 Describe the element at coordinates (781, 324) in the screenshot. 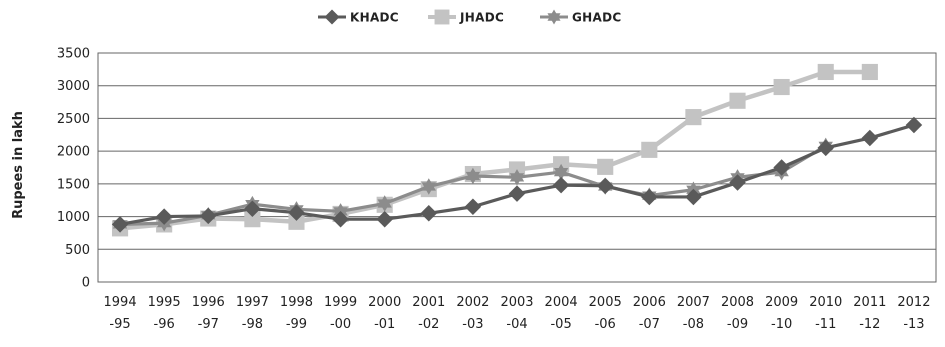

I see `x-tick-label: -10` at that location.